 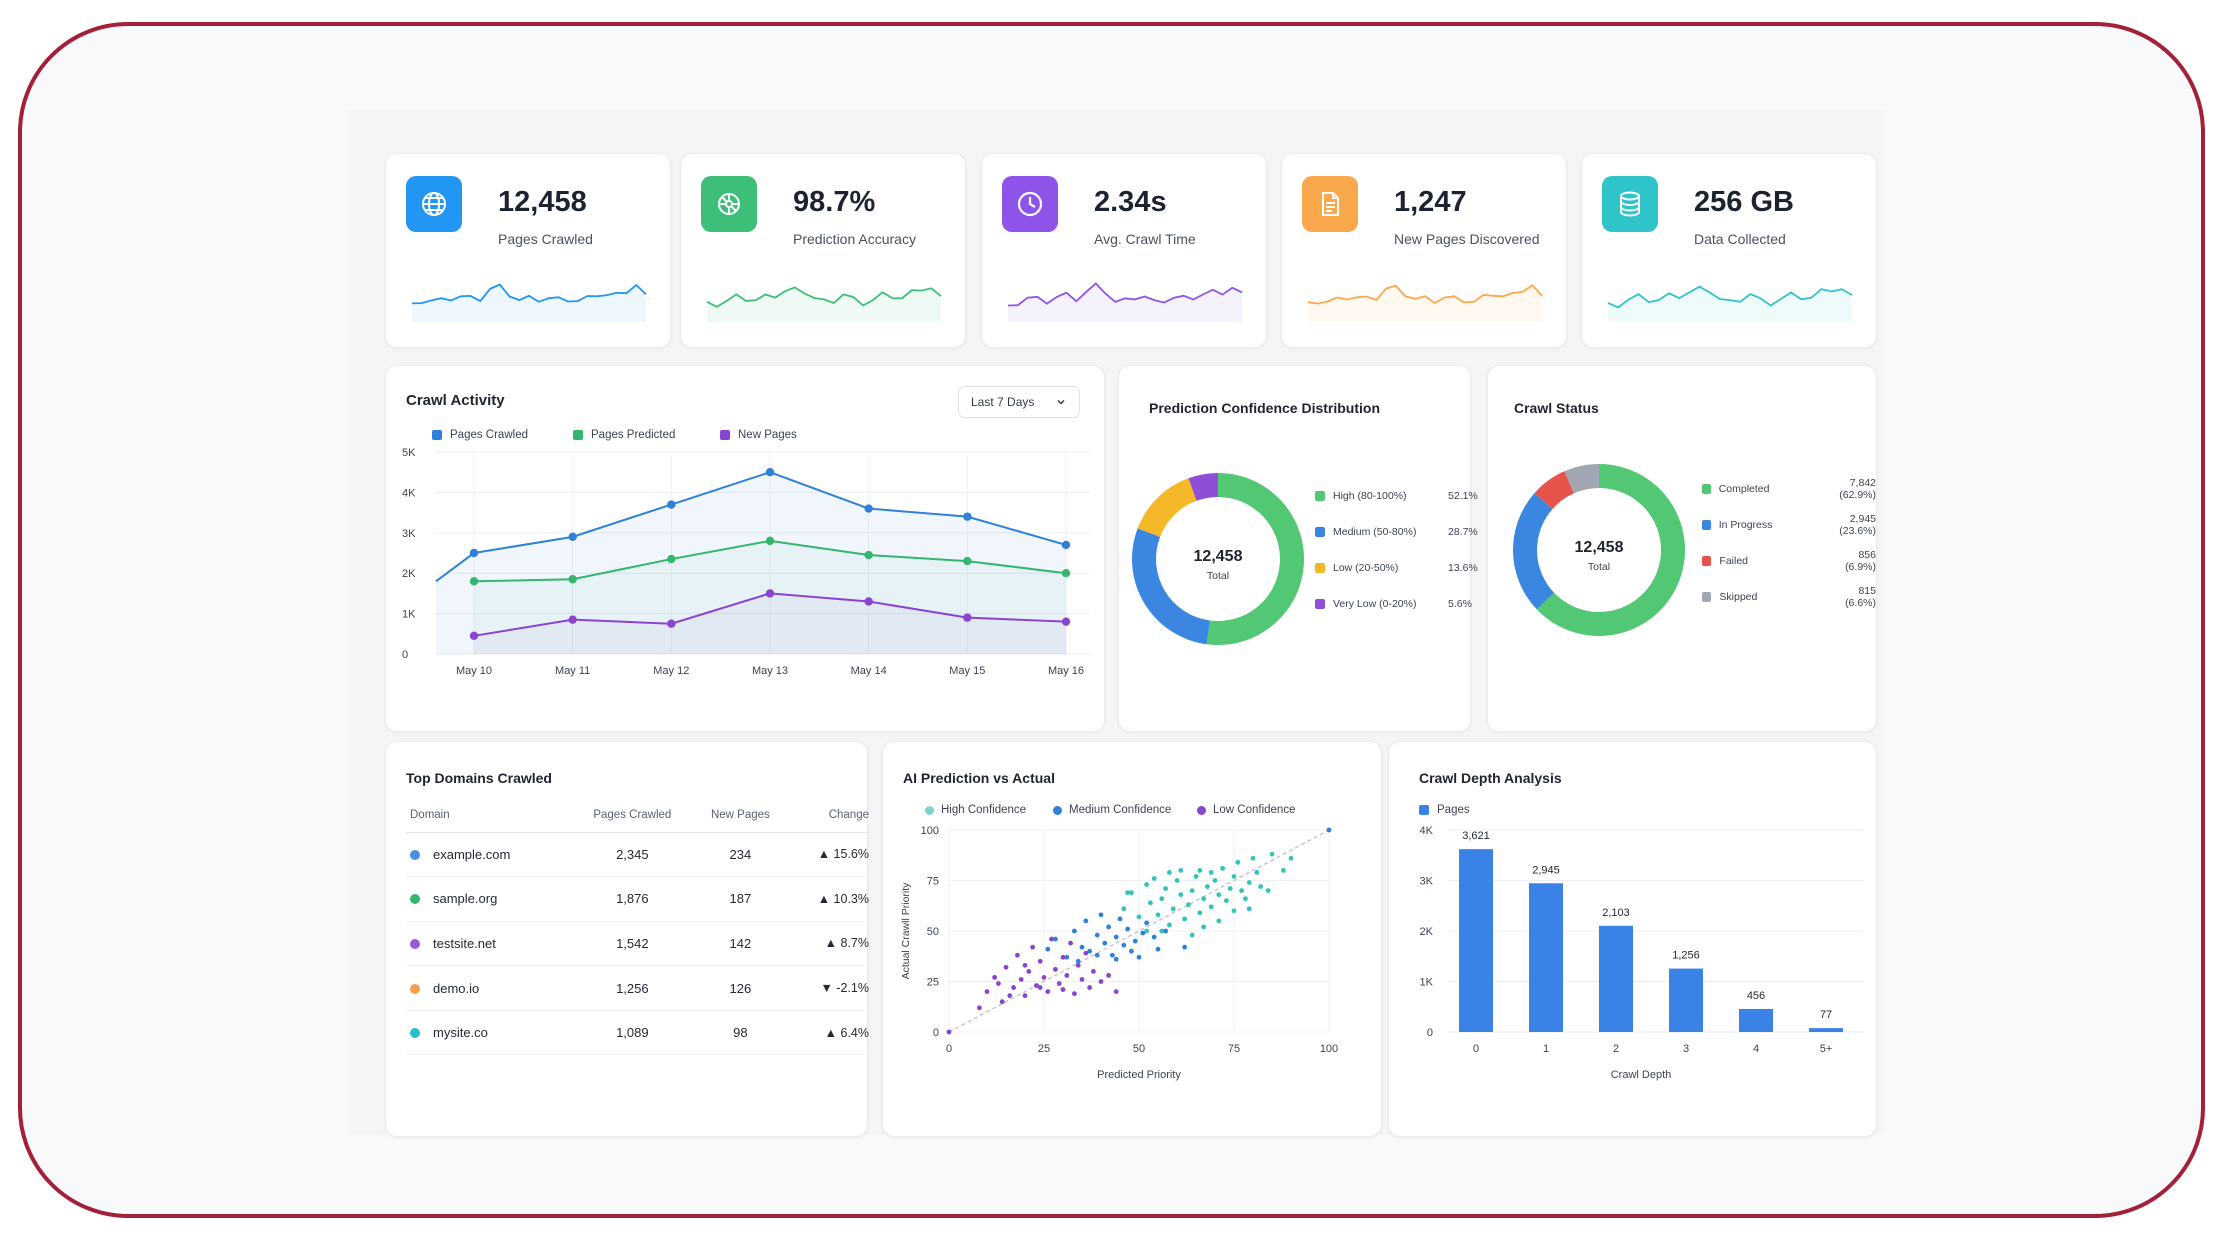 What do you see at coordinates (933, 932) in the screenshot?
I see `y-tick-label: 50` at bounding box center [933, 932].